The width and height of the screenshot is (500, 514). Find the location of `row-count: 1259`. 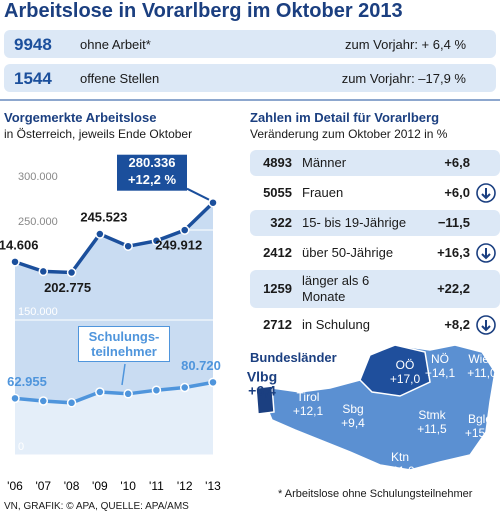

row-count: 1259 is located at coordinates (277, 288).